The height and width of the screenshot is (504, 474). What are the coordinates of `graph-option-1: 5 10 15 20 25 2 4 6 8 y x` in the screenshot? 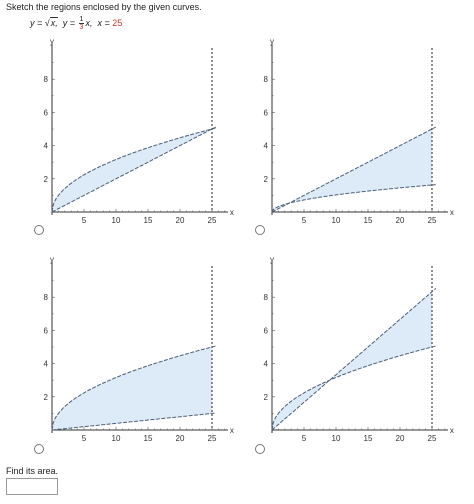 It's located at (139, 131).